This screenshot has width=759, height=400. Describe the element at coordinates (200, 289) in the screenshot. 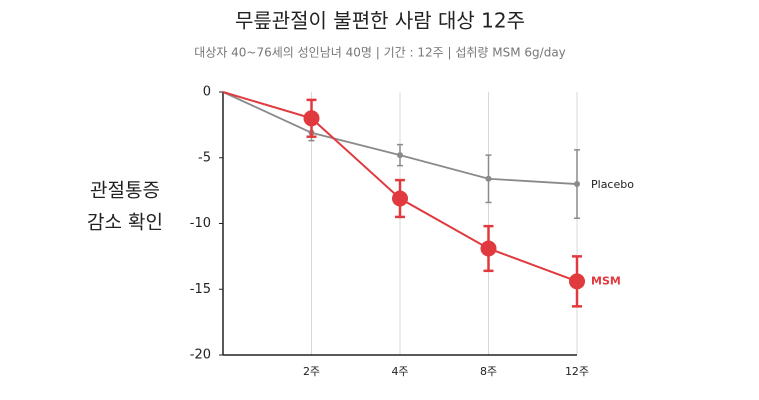

I see `y-tick-label: -15` at that location.